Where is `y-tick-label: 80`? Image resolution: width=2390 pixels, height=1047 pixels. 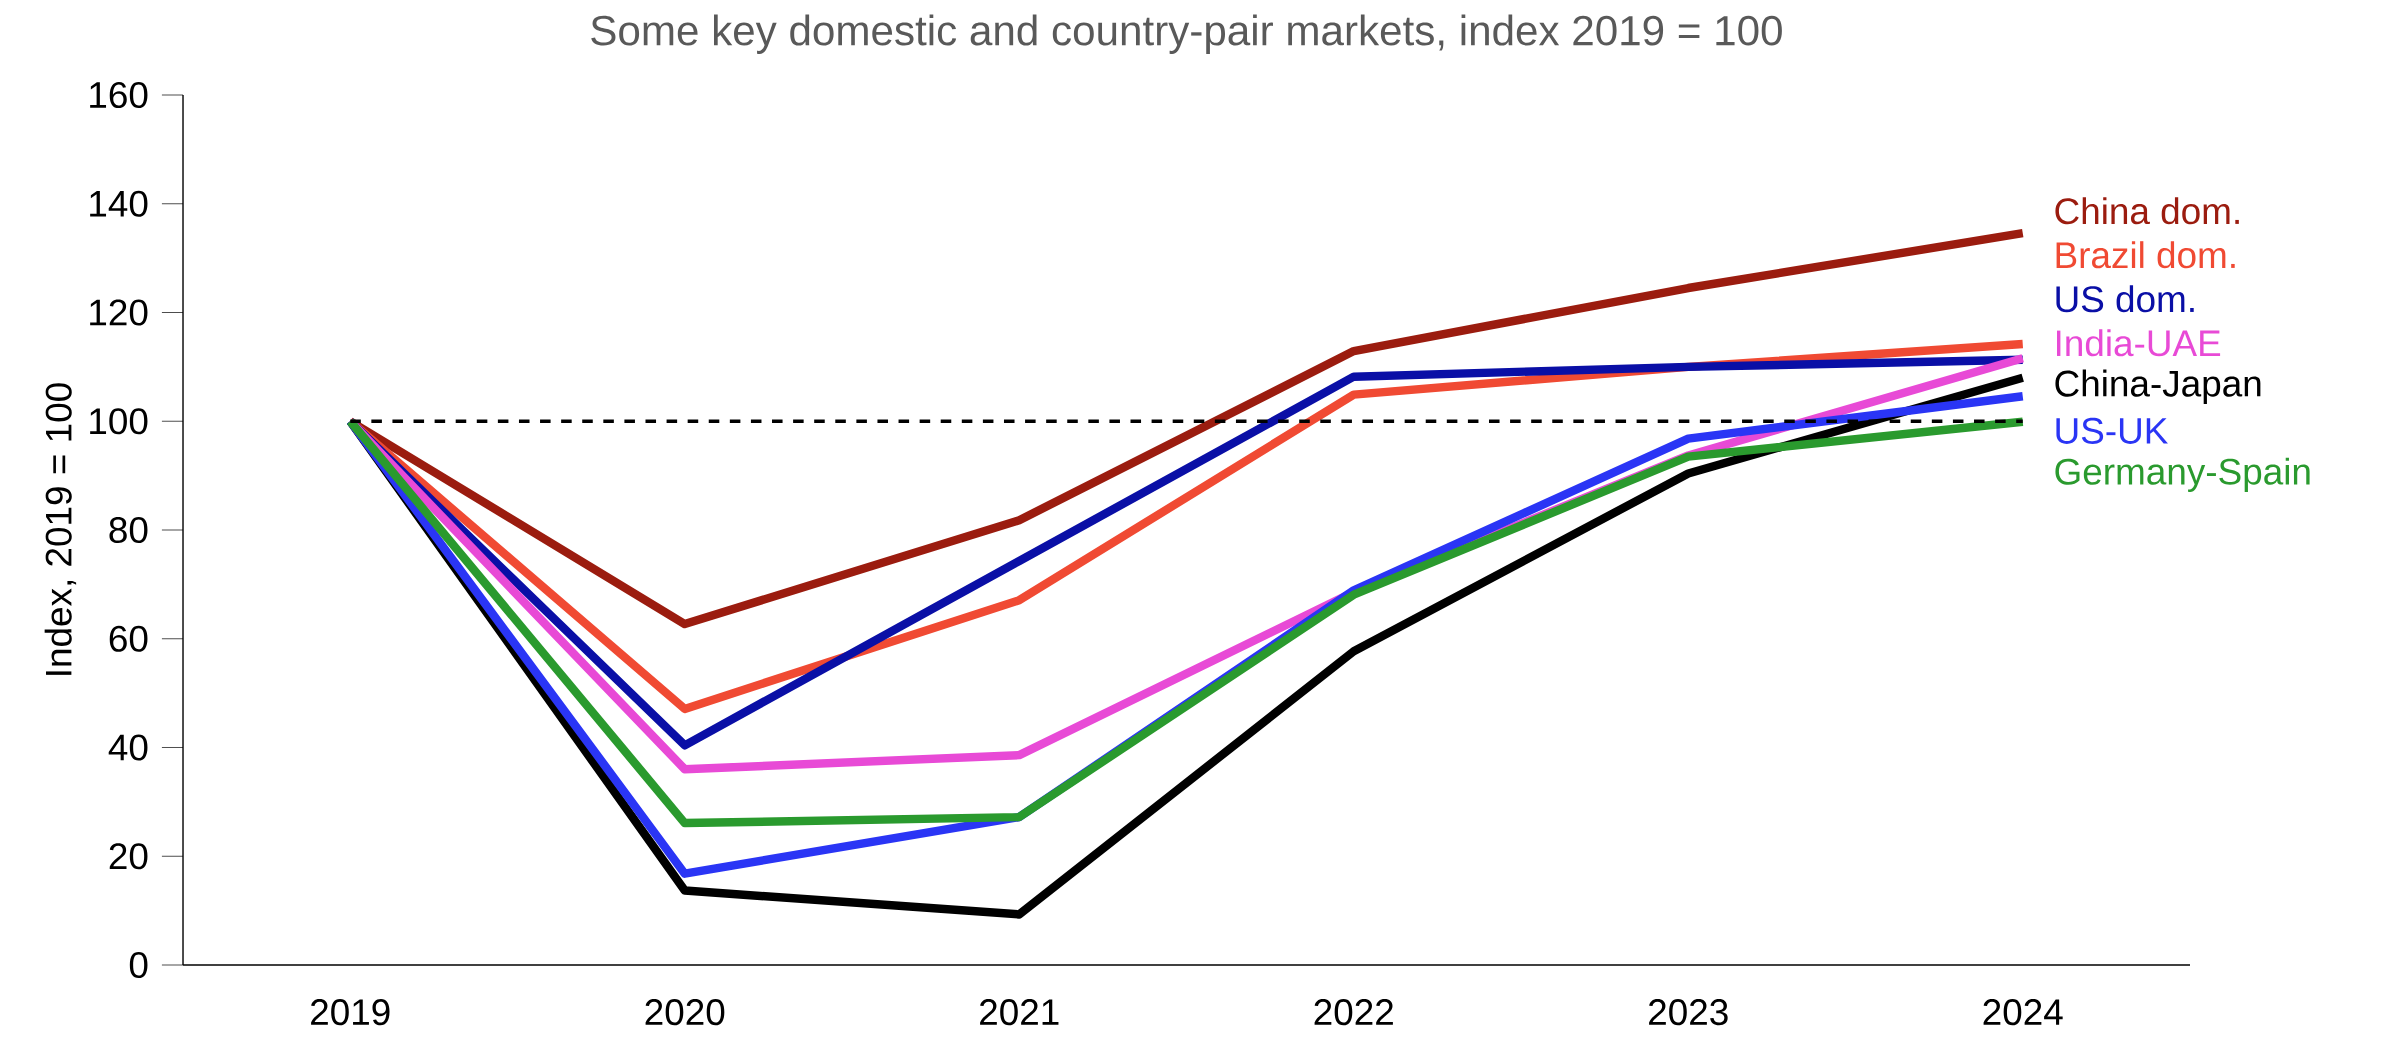
y-tick-label: 80 is located at coordinates (128, 530).